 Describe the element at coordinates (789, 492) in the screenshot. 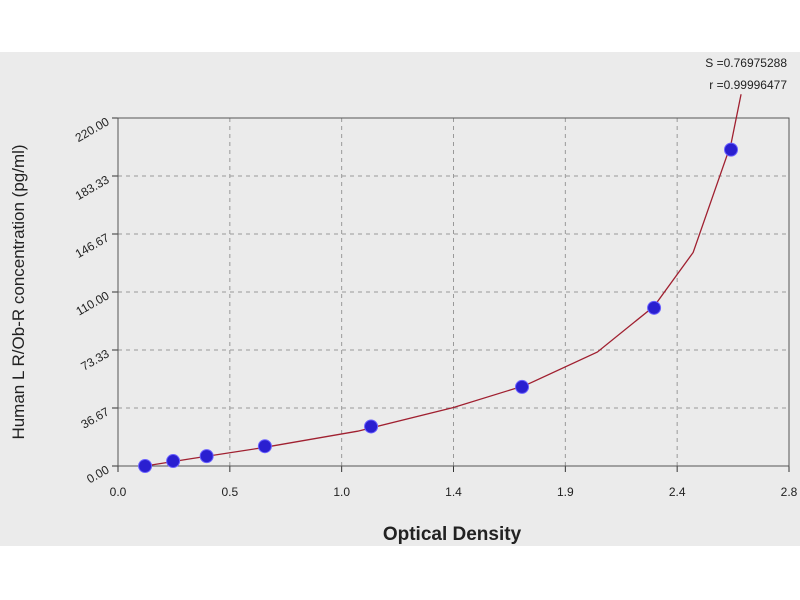

I see `x-tick-label: 2.8` at that location.